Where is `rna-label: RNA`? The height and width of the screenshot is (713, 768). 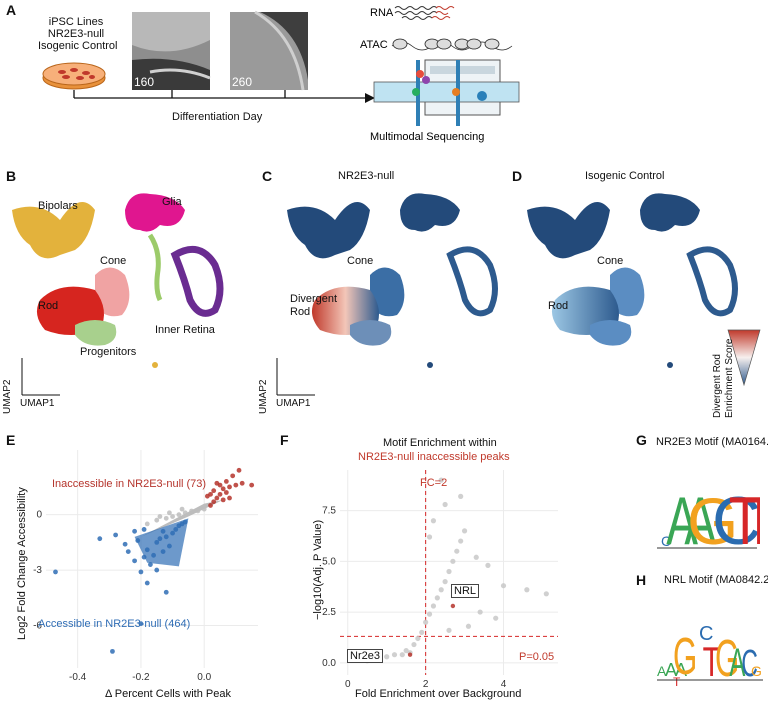 rna-label: RNA is located at coordinates (382, 13).